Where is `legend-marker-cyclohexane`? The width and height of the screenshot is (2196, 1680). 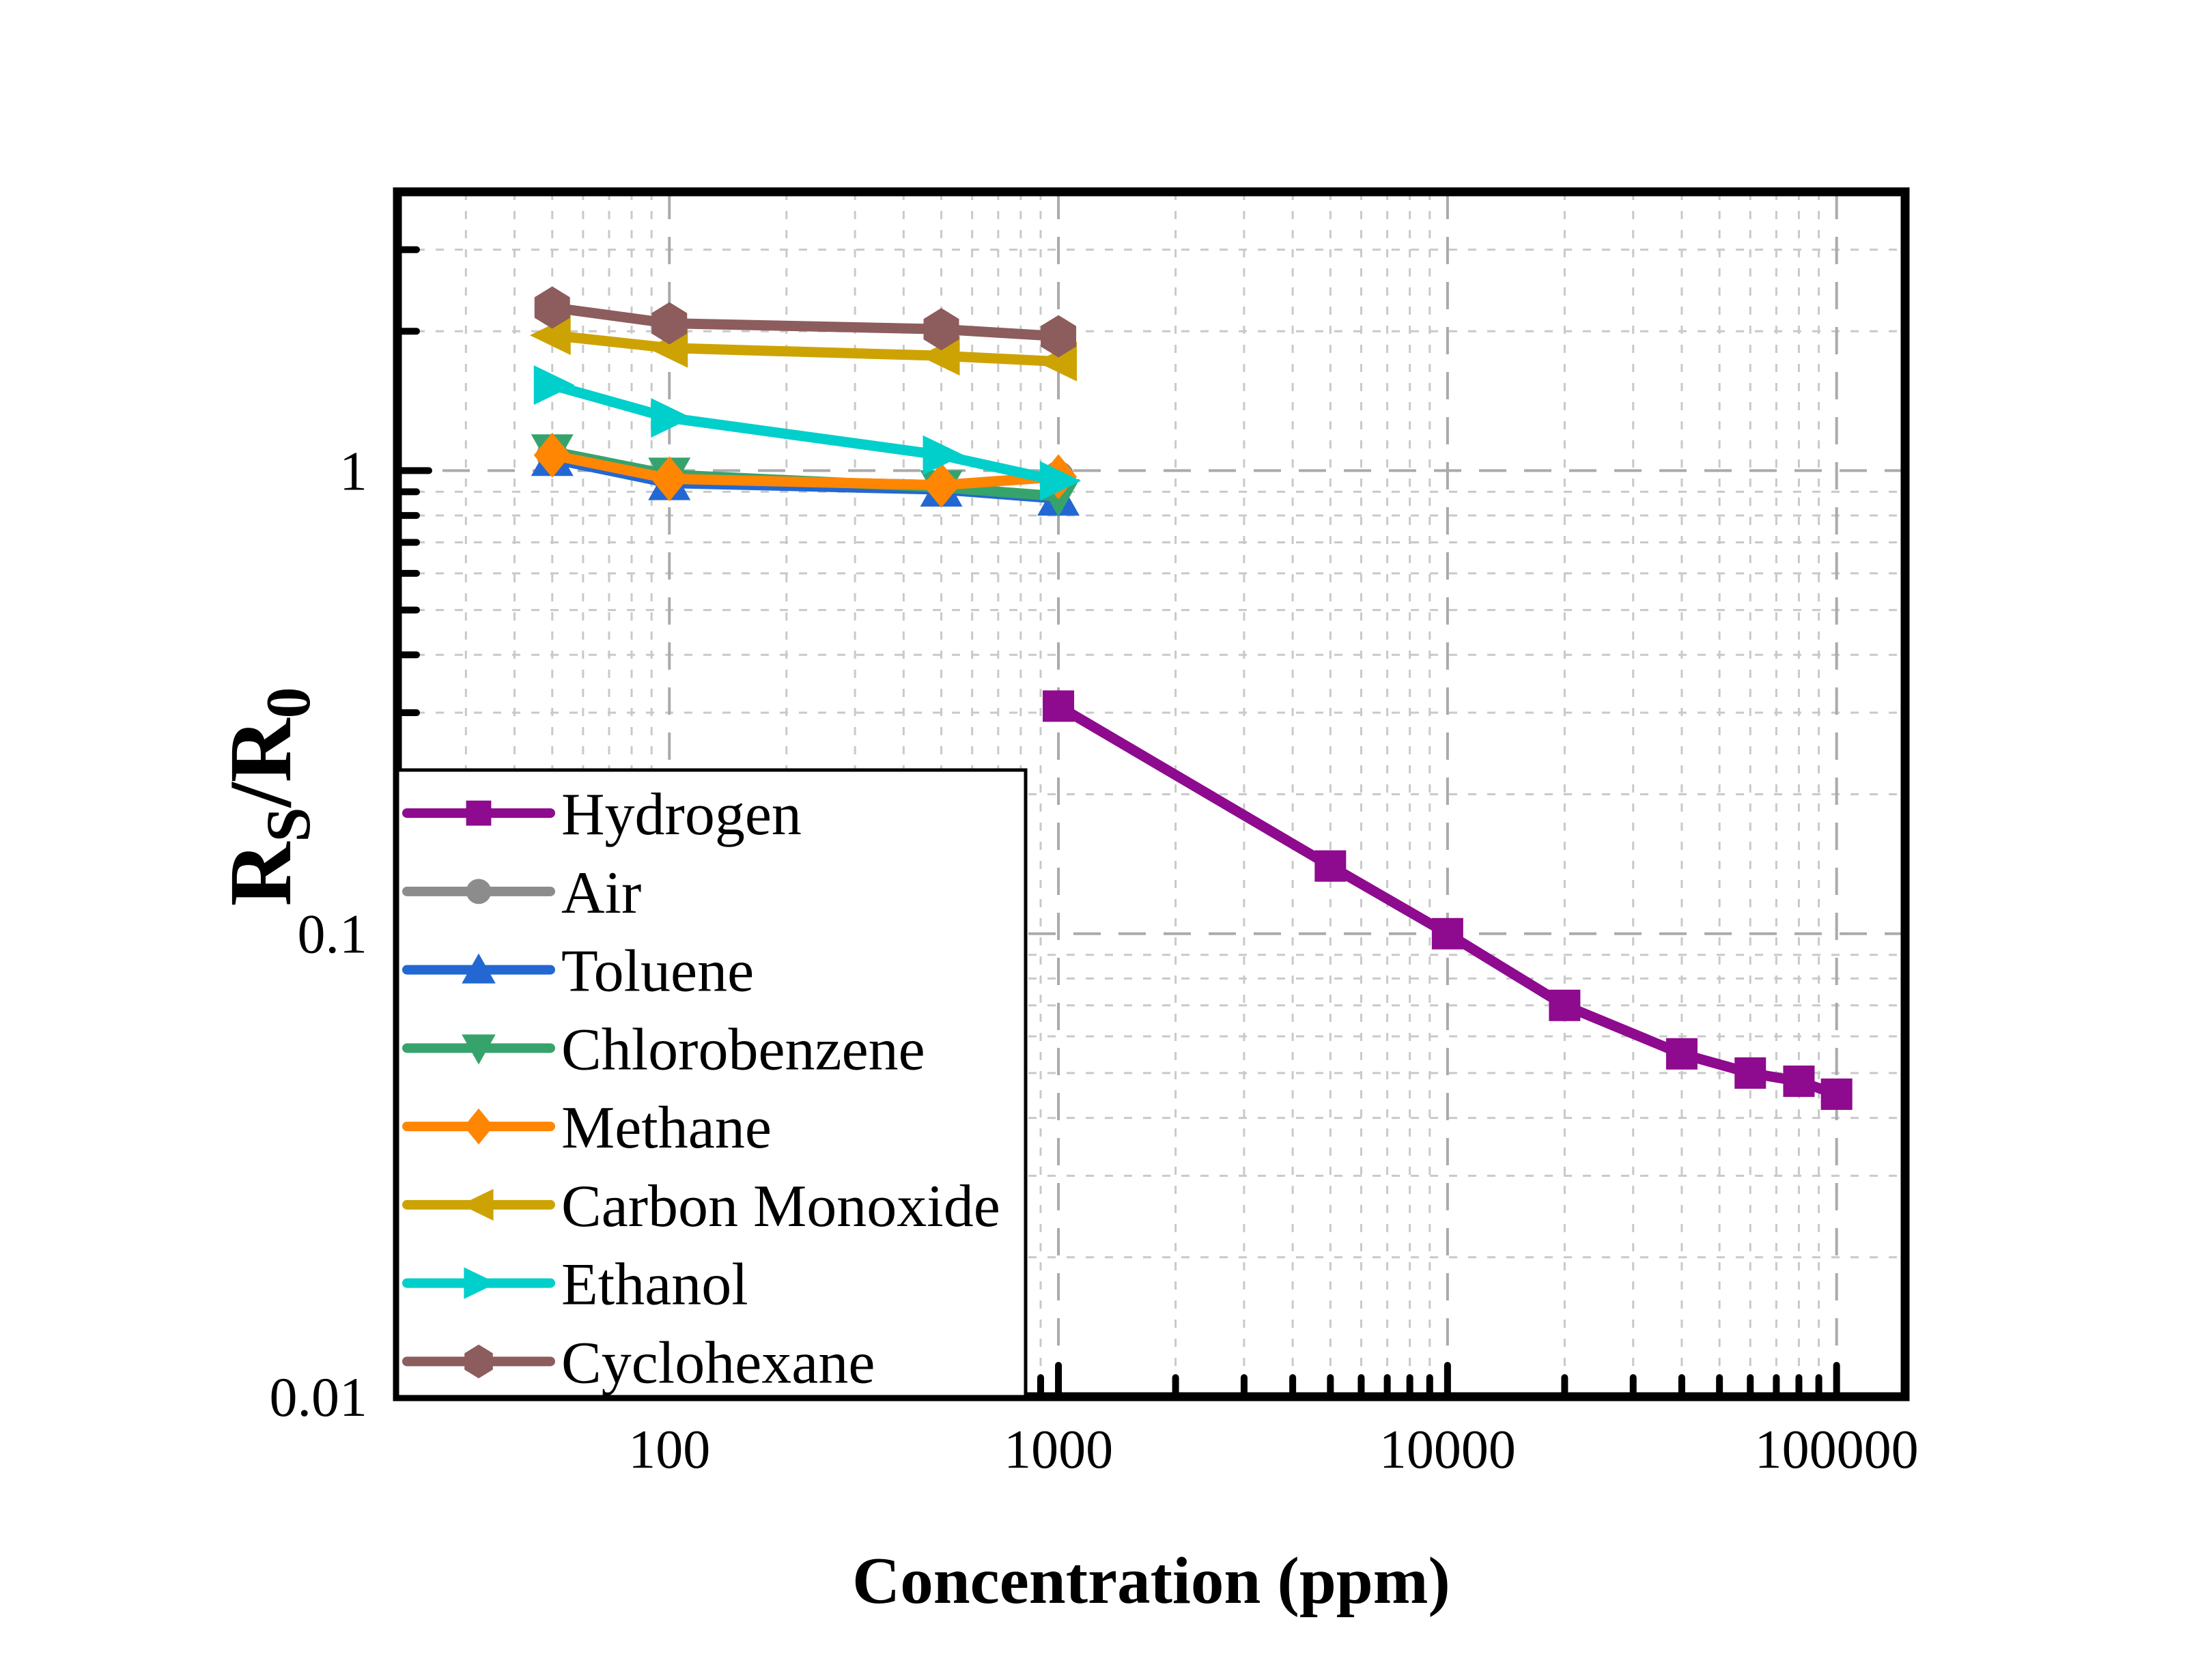
legend-marker-cyclohexane is located at coordinates (479, 1361).